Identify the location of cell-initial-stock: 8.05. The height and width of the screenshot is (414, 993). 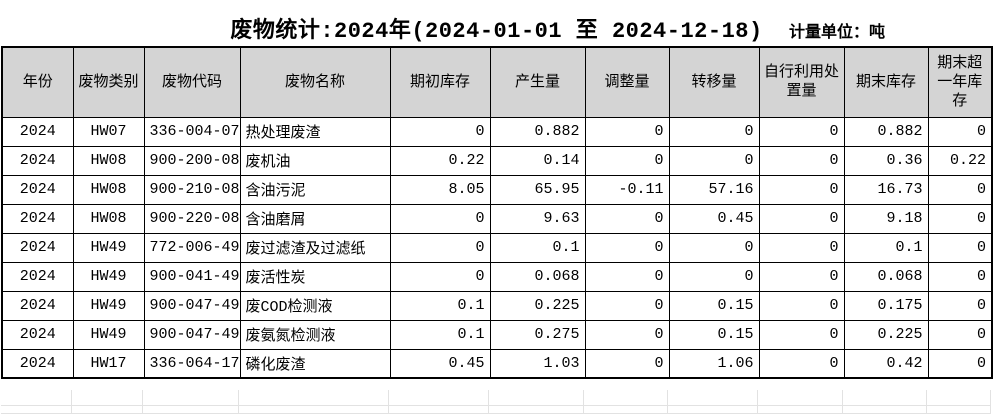
(440, 189).